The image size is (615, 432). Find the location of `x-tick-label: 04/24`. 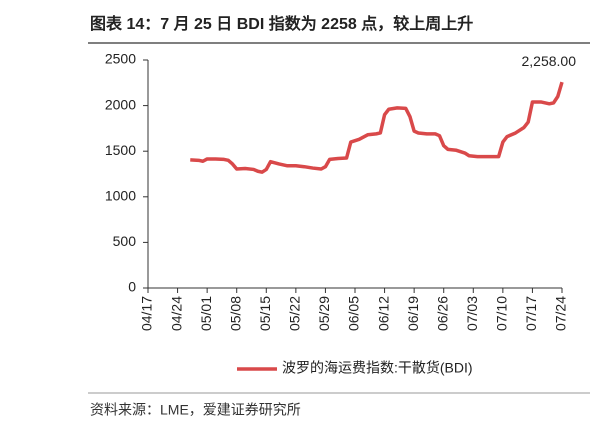

x-tick-label: 04/24 is located at coordinates (176, 313).